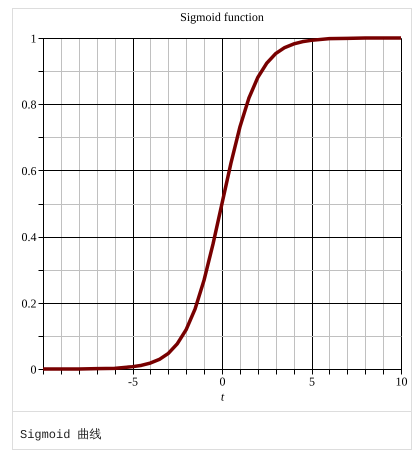 This screenshot has height=456, width=418. What do you see at coordinates (222, 17) in the screenshot?
I see `chart-title: Sigmoid function` at bounding box center [222, 17].